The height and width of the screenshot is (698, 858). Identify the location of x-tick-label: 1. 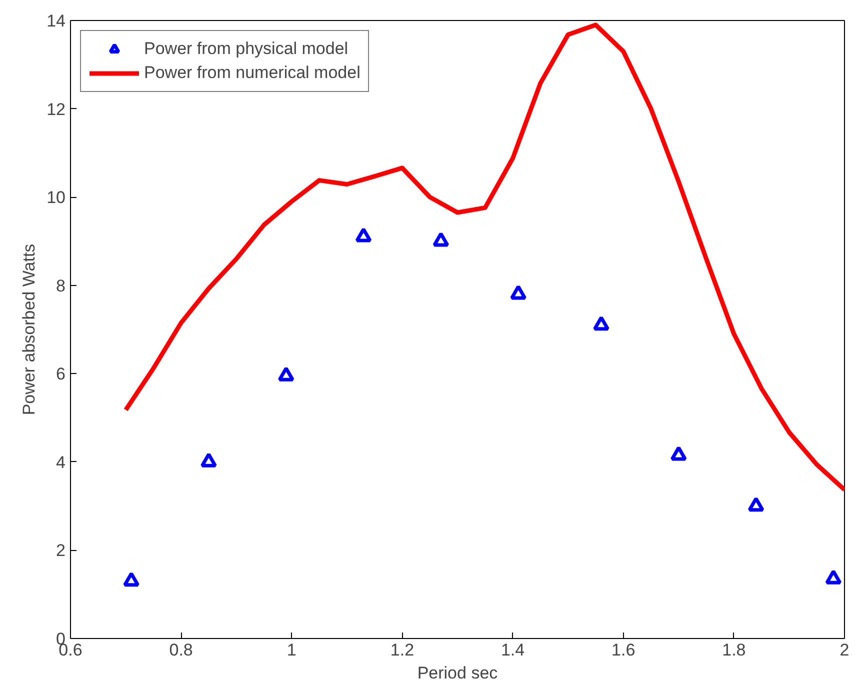
(291, 650).